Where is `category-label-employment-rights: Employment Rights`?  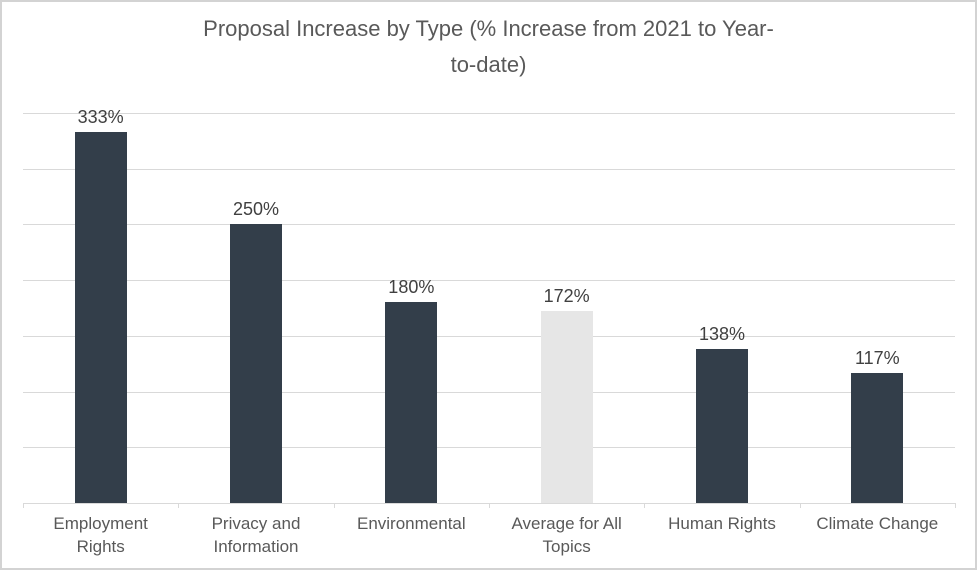
category-label-employment-rights: Employment Rights is located at coordinates (100, 535).